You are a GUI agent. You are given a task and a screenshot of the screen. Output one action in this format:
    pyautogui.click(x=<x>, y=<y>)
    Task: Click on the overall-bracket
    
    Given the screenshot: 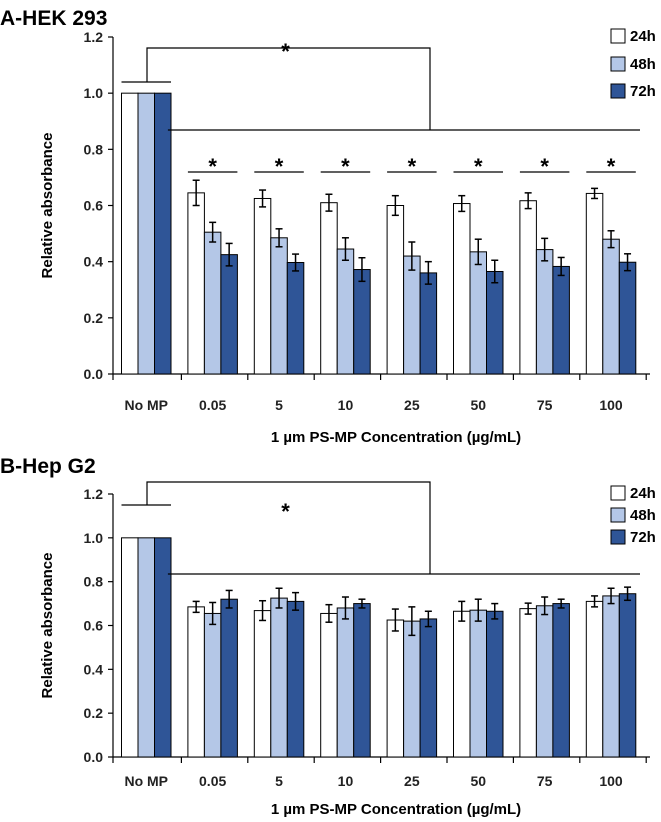 What is the action you would take?
    pyautogui.click(x=288, y=88)
    